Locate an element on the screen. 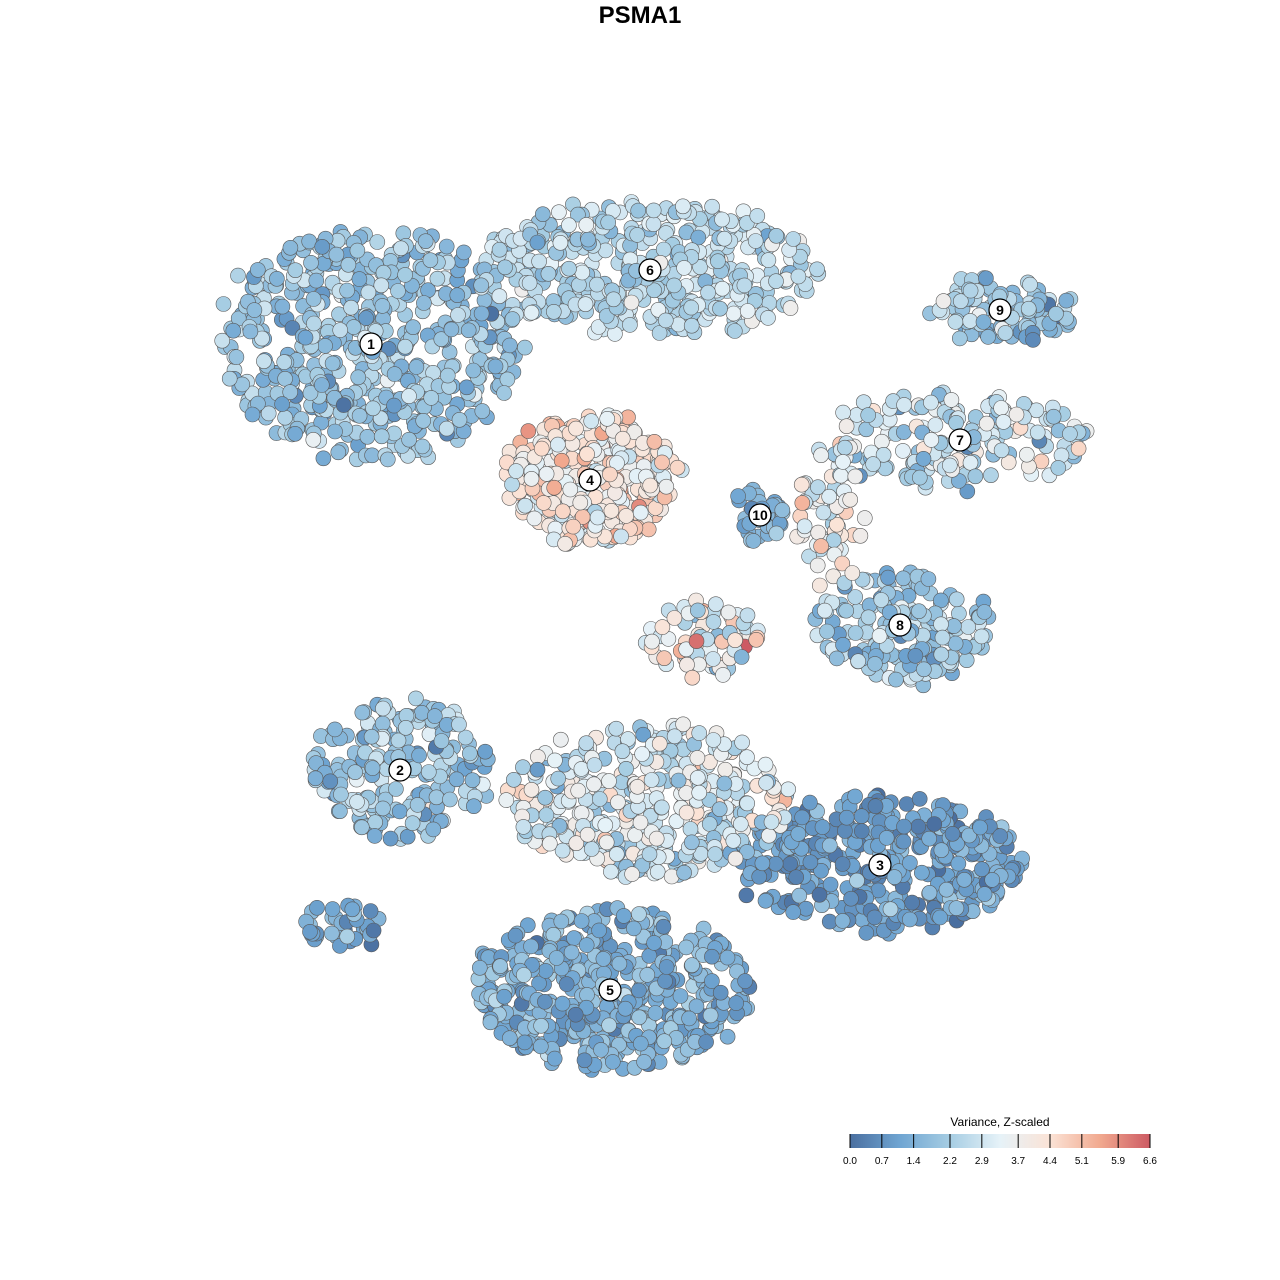  legend-tick-label: 2.9 is located at coordinates (982, 1161).